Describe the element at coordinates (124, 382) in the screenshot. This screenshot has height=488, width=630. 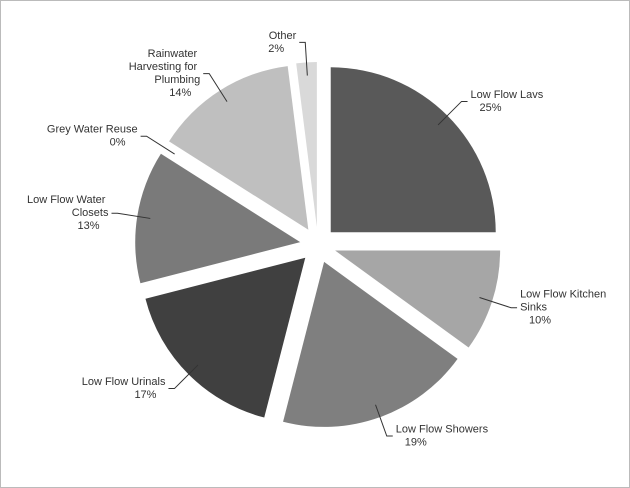
I see `slice-label: Low Flow Urinals` at that location.